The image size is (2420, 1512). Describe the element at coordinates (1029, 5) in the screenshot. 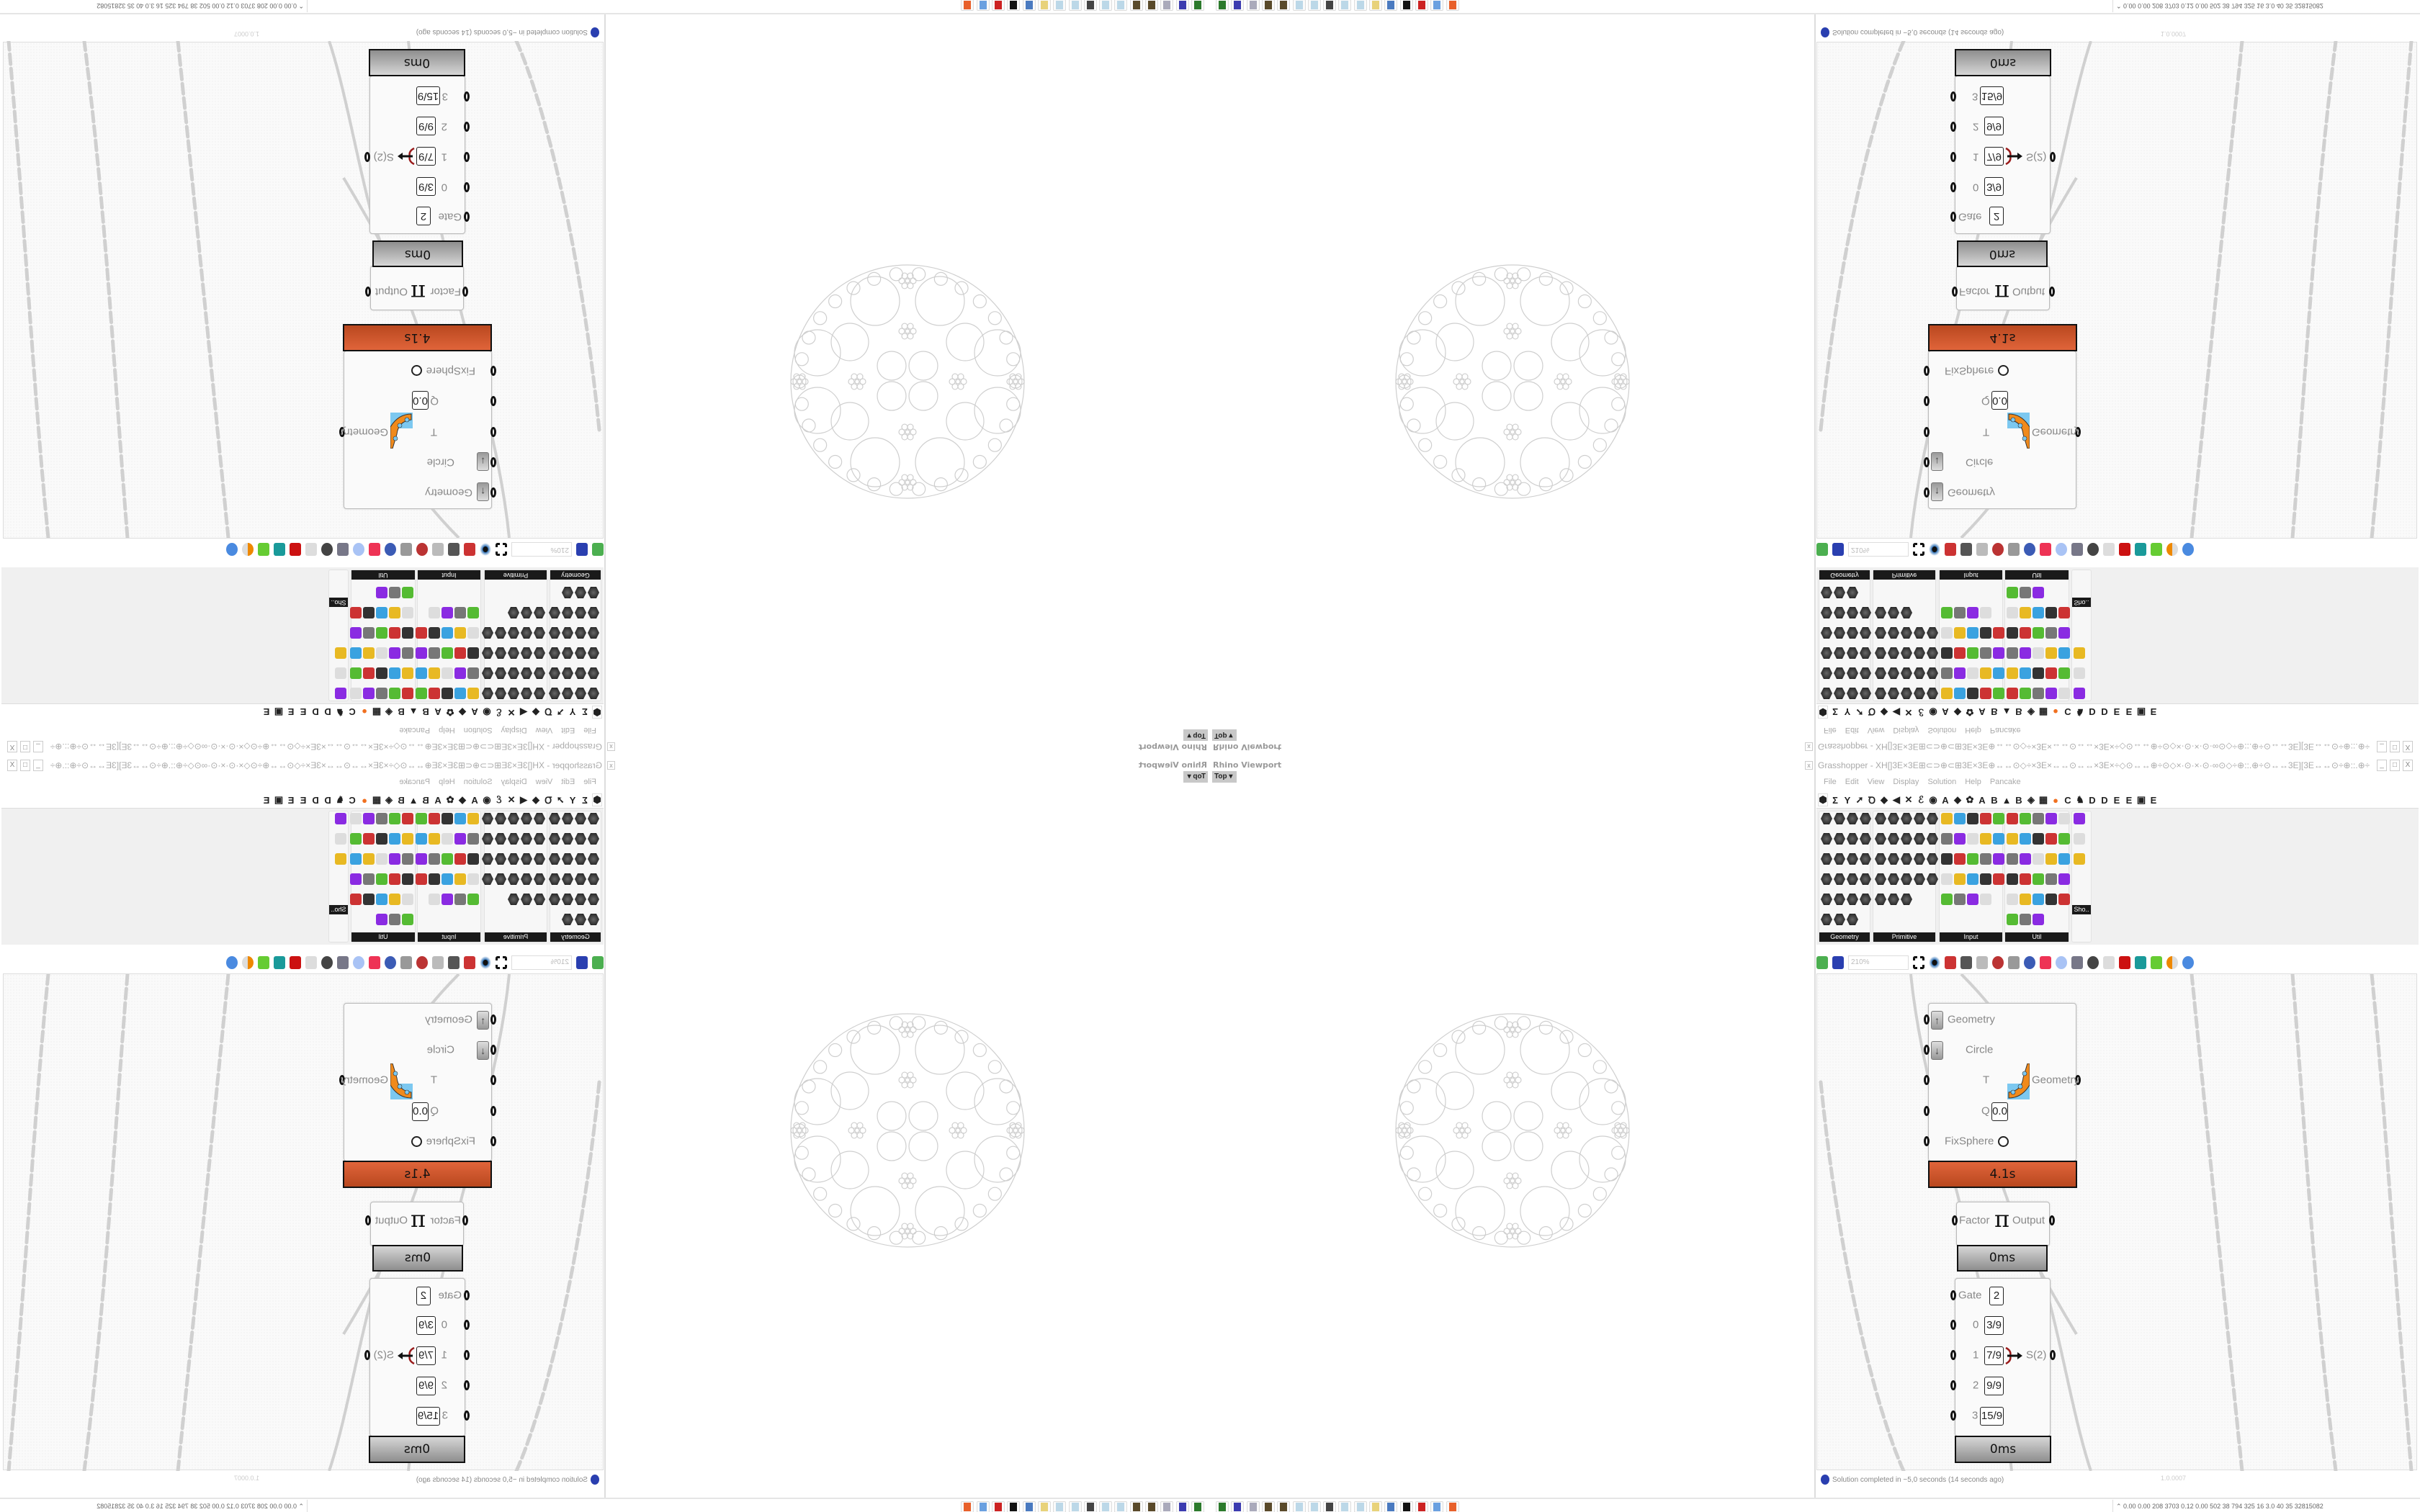

I see `control-panel-icon` at that location.